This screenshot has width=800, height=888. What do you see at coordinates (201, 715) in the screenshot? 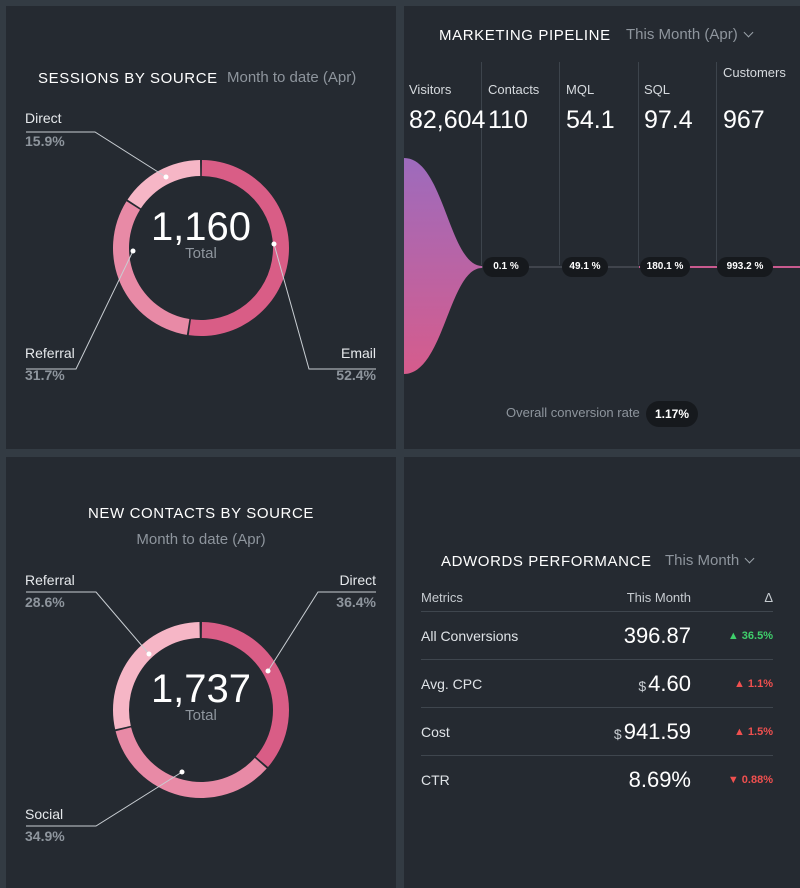
I see `contacts-total-label: Total` at bounding box center [201, 715].